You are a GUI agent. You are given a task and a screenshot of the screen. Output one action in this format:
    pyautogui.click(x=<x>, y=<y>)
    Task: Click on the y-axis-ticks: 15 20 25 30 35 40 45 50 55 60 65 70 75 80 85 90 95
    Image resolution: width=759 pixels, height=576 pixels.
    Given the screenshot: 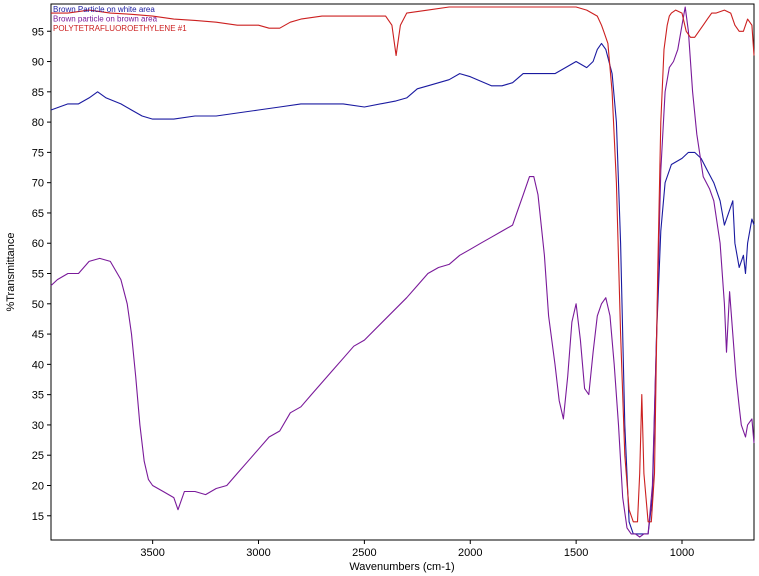 What is the action you would take?
    pyautogui.click(x=41, y=274)
    